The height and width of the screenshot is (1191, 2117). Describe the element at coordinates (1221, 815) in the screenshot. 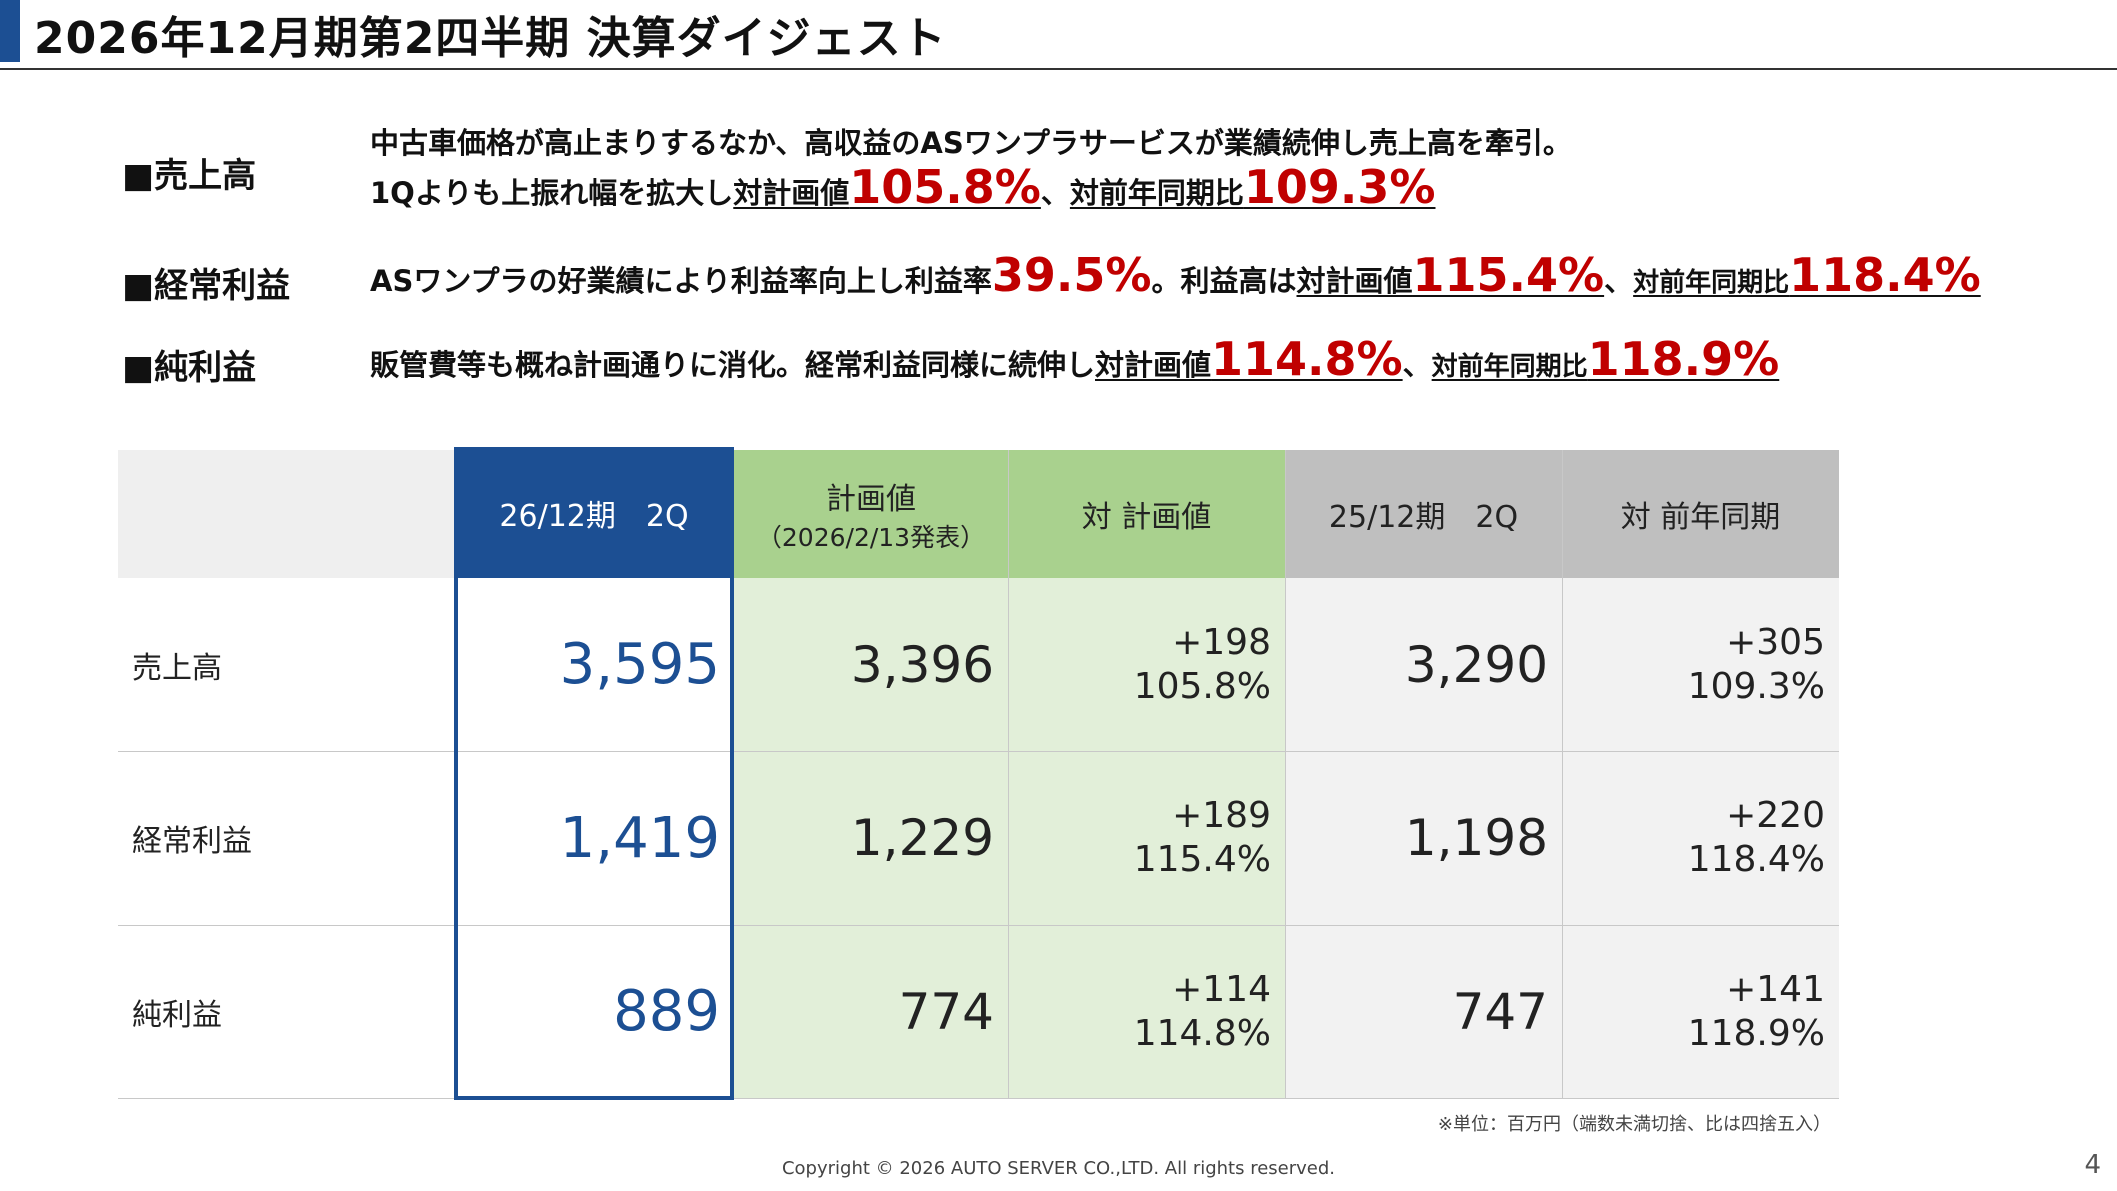

I see `ordinary-vs-plan-diff: +189` at that location.